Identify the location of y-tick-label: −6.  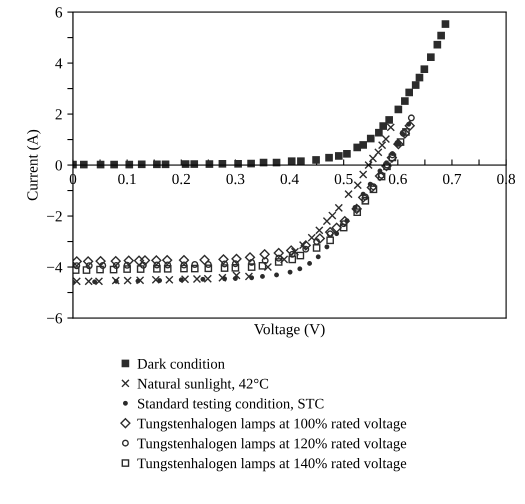
(54, 318).